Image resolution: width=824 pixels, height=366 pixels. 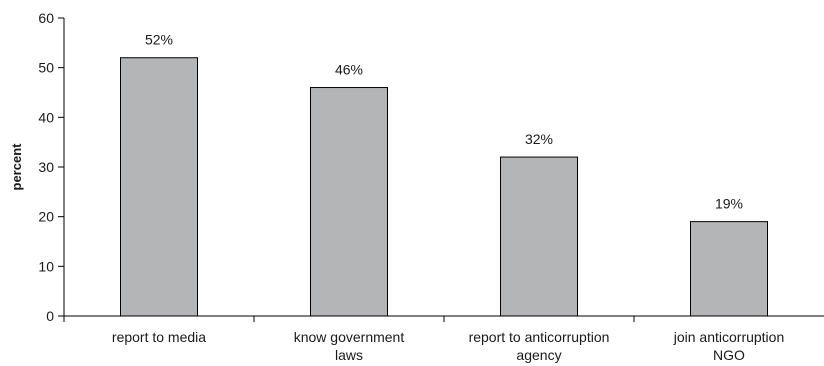 What do you see at coordinates (46, 68) in the screenshot?
I see `y-tick-label: 50` at bounding box center [46, 68].